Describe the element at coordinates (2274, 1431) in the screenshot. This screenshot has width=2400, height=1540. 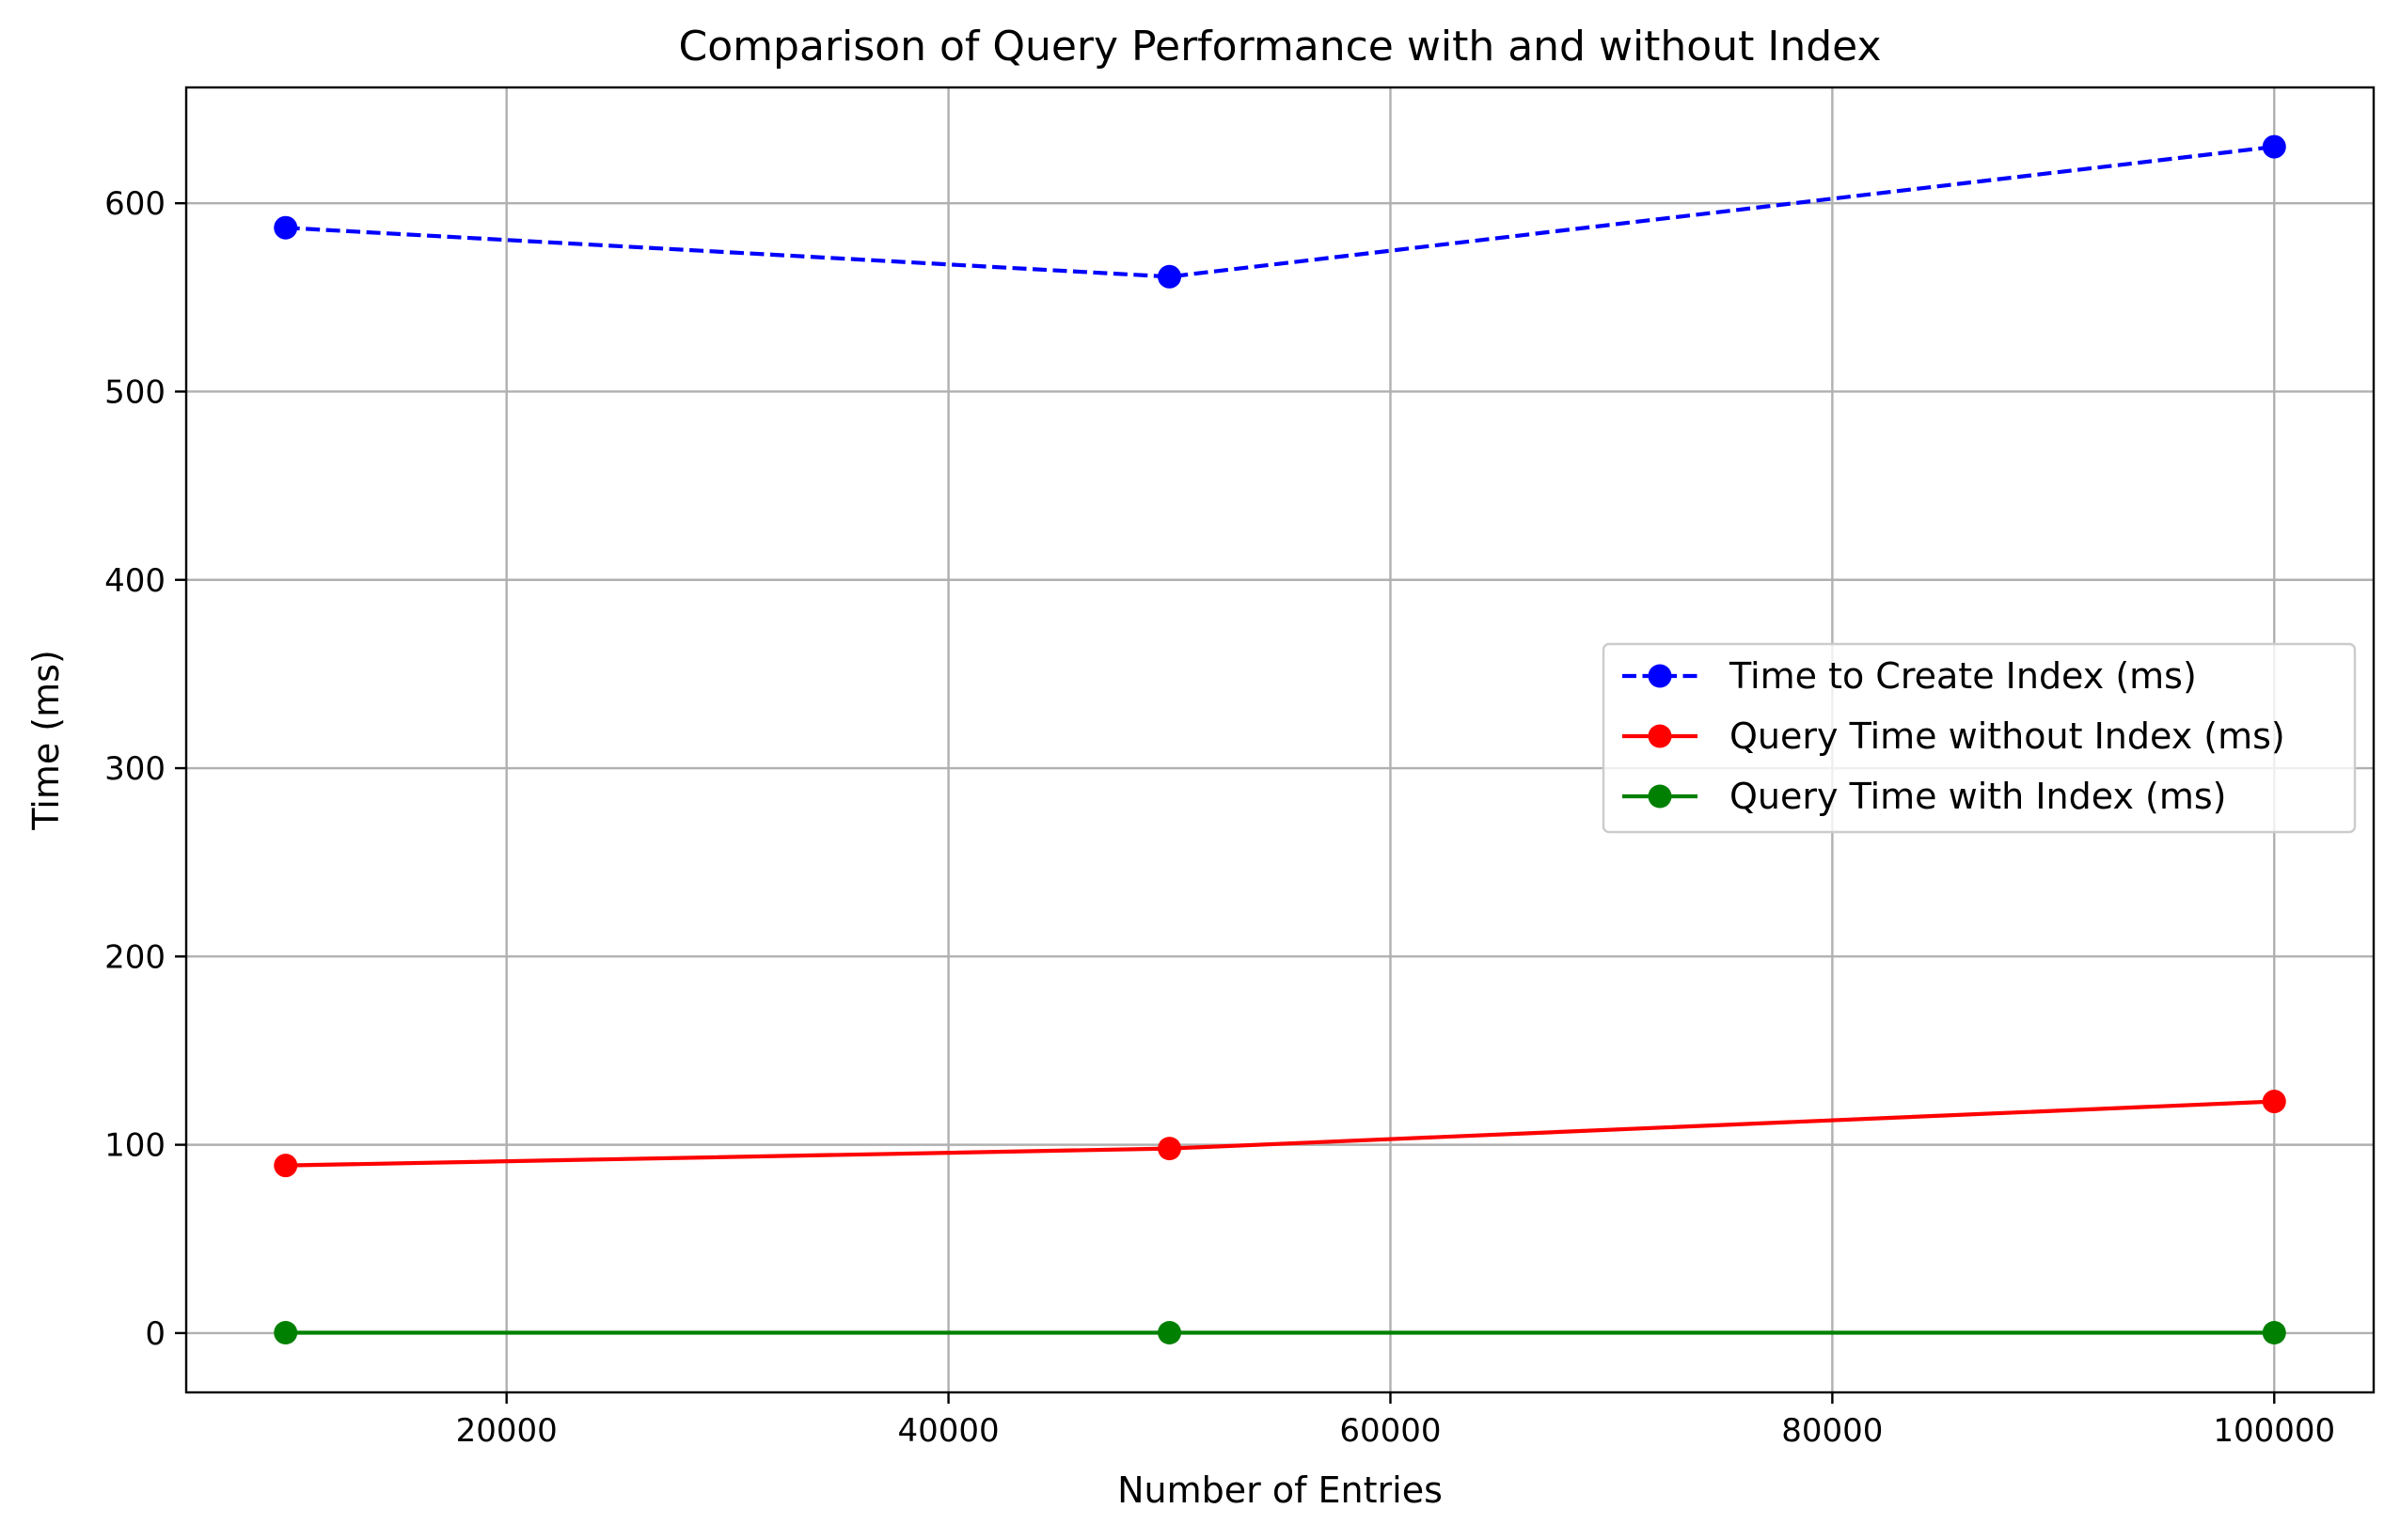
I see `x-tick-label: 100000` at that location.